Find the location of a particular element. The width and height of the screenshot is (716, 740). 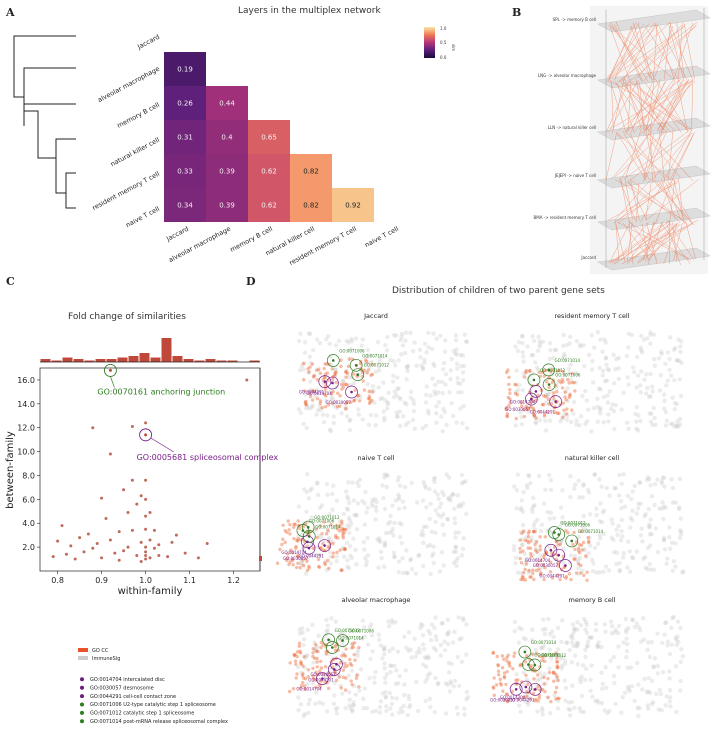

x-tick-label: 1.1 is located at coordinates (189, 580).